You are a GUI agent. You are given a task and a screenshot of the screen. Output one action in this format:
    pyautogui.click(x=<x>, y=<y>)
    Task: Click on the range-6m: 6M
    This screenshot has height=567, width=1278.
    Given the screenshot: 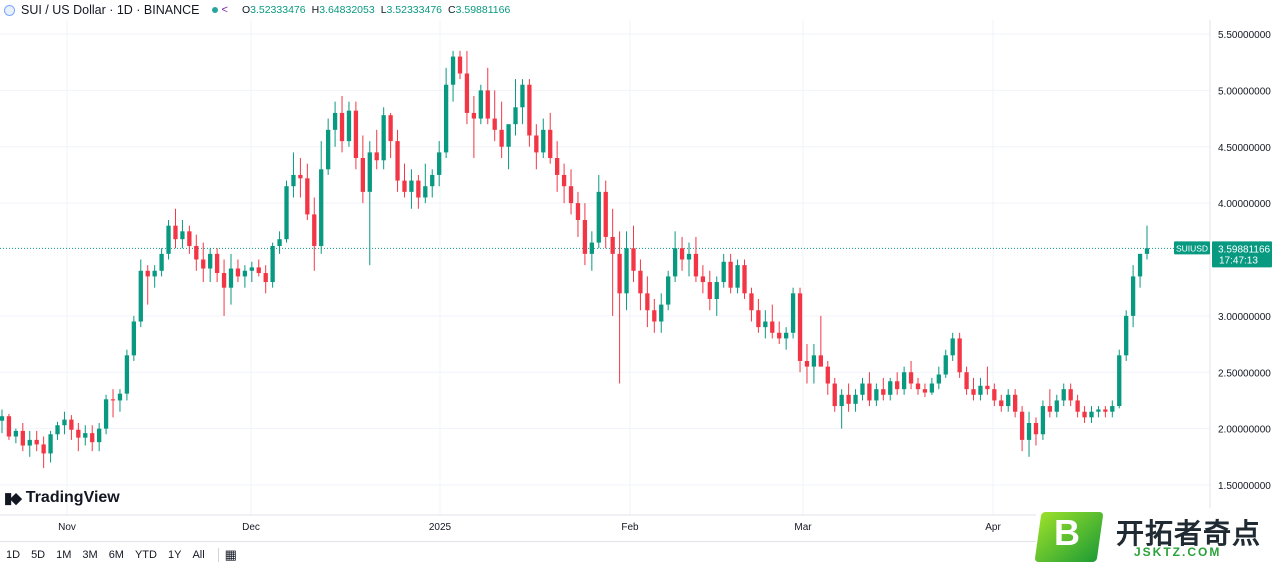 What is the action you would take?
    pyautogui.click(x=116, y=554)
    